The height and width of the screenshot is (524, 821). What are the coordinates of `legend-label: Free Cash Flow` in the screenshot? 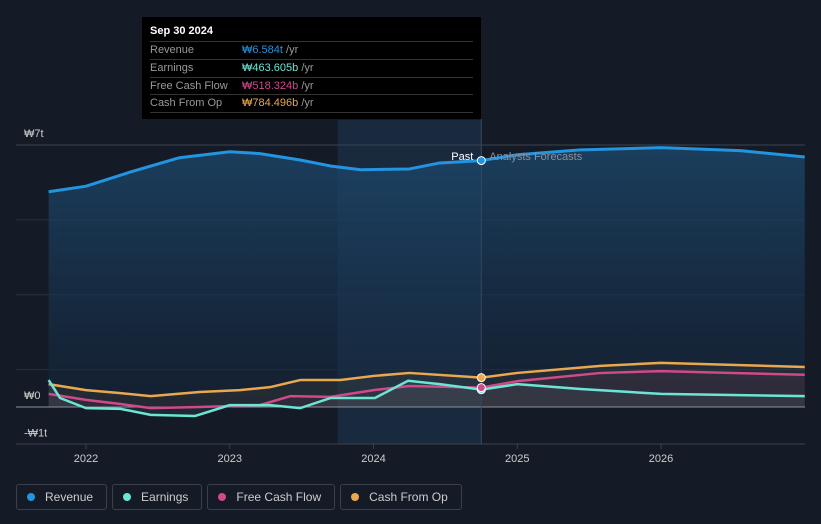 It's located at (279, 497).